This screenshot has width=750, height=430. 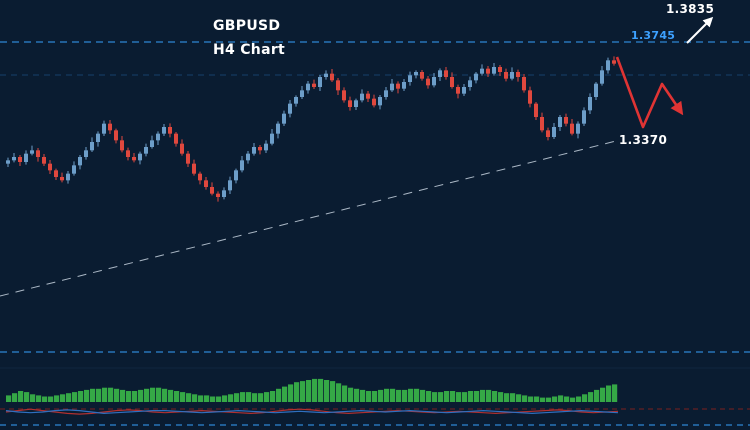 What do you see at coordinates (653, 35) in the screenshot?
I see `resistance-price-label: 1.3745` at bounding box center [653, 35].